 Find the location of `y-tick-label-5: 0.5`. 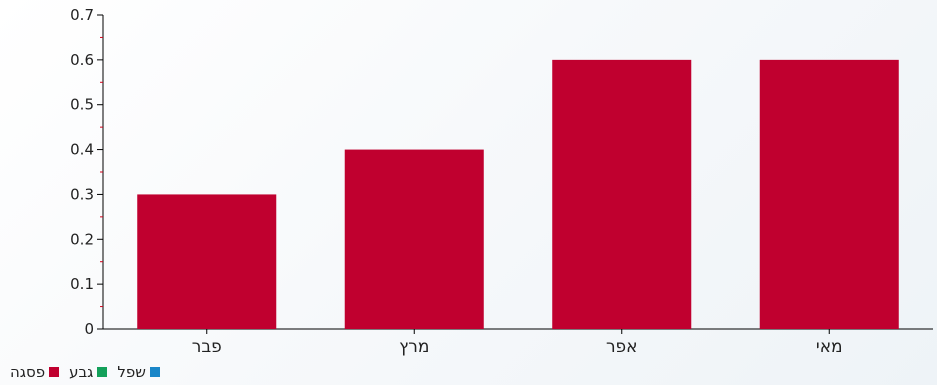

y-tick-label-5: 0.5 is located at coordinates (82, 105).